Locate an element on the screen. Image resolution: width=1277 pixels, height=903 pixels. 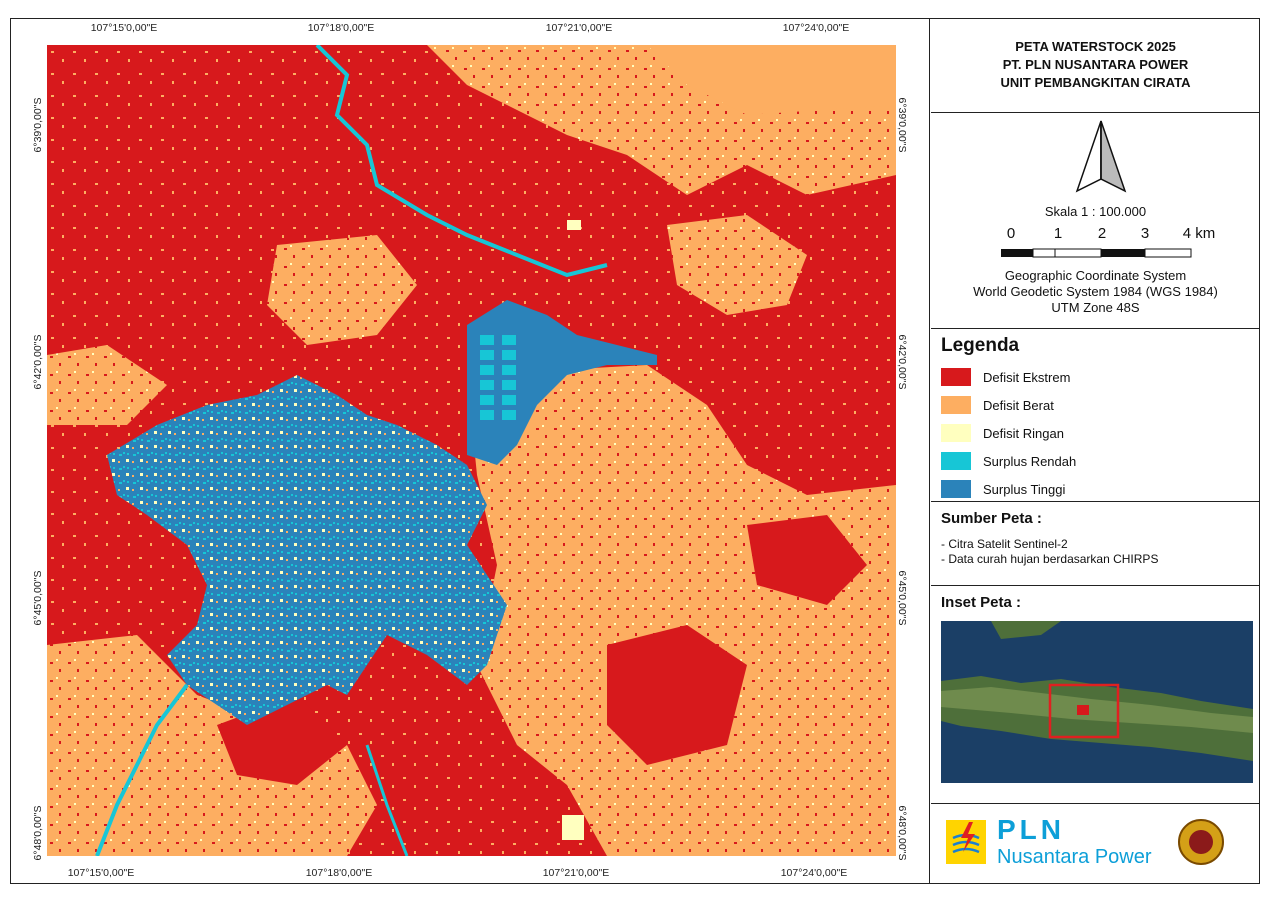
scale-bar is located at coordinates (1096, 253).